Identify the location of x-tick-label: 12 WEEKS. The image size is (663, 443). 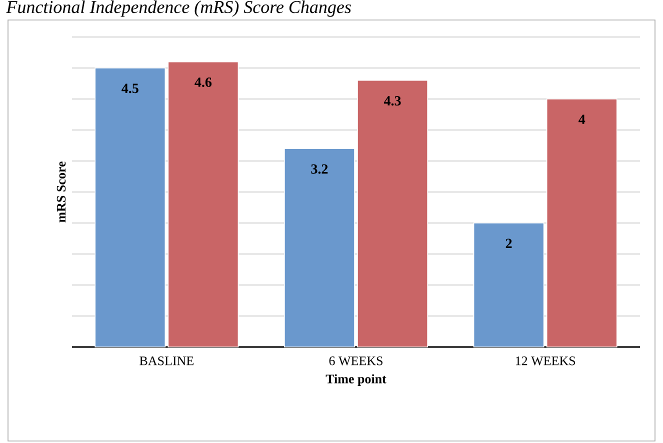
(546, 361).